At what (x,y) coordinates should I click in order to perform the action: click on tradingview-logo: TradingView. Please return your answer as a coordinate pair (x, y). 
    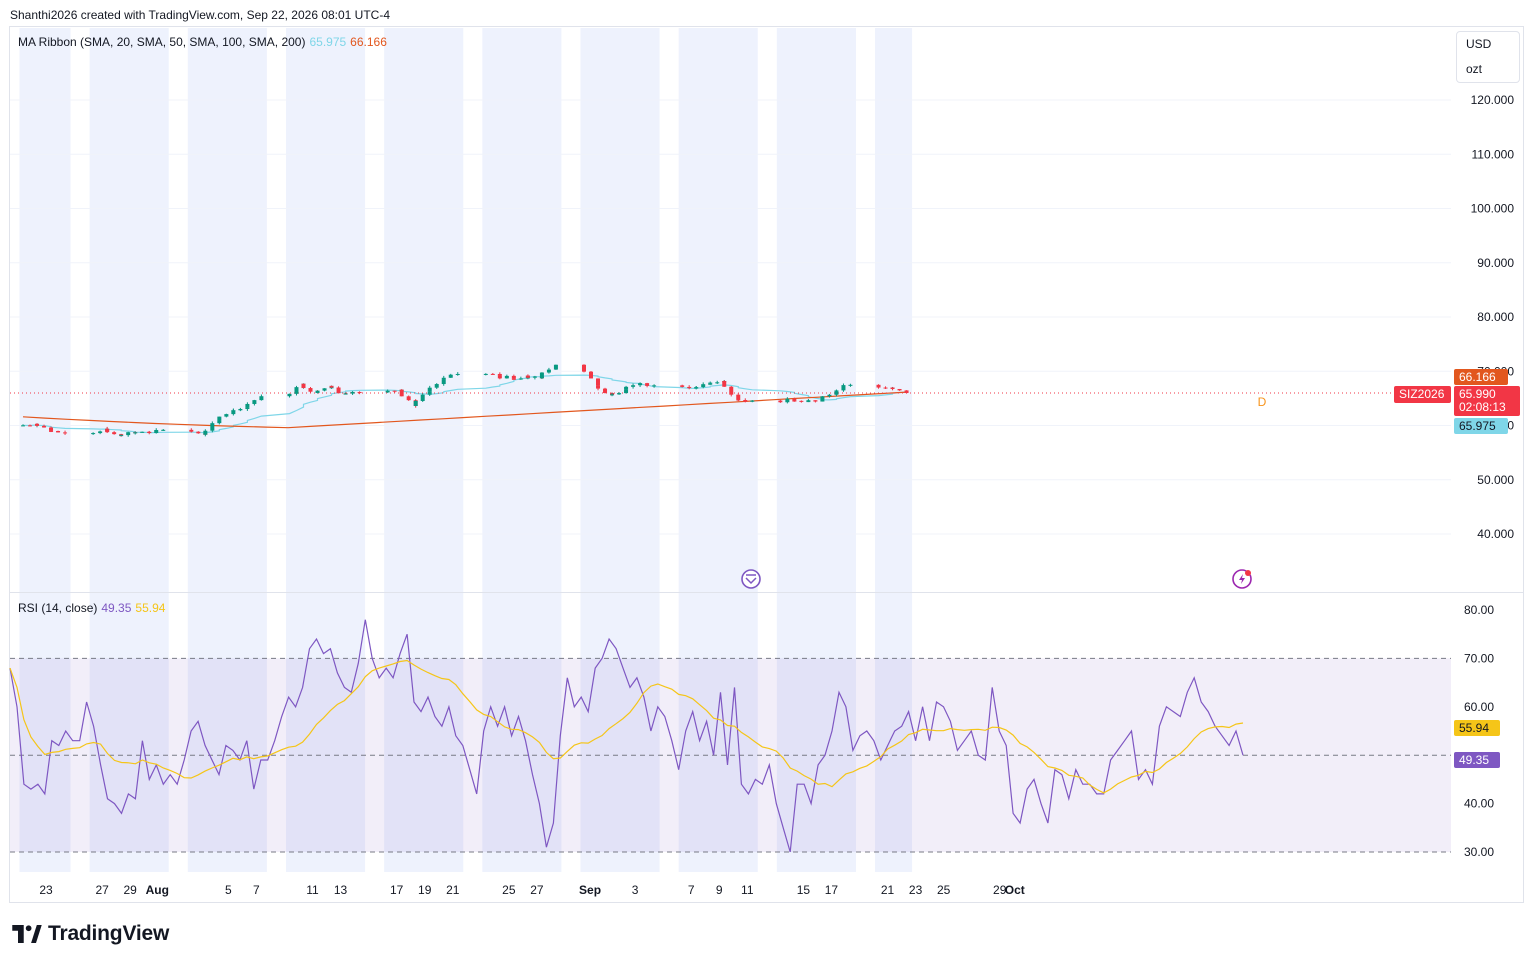
    Looking at the image, I should click on (90, 934).